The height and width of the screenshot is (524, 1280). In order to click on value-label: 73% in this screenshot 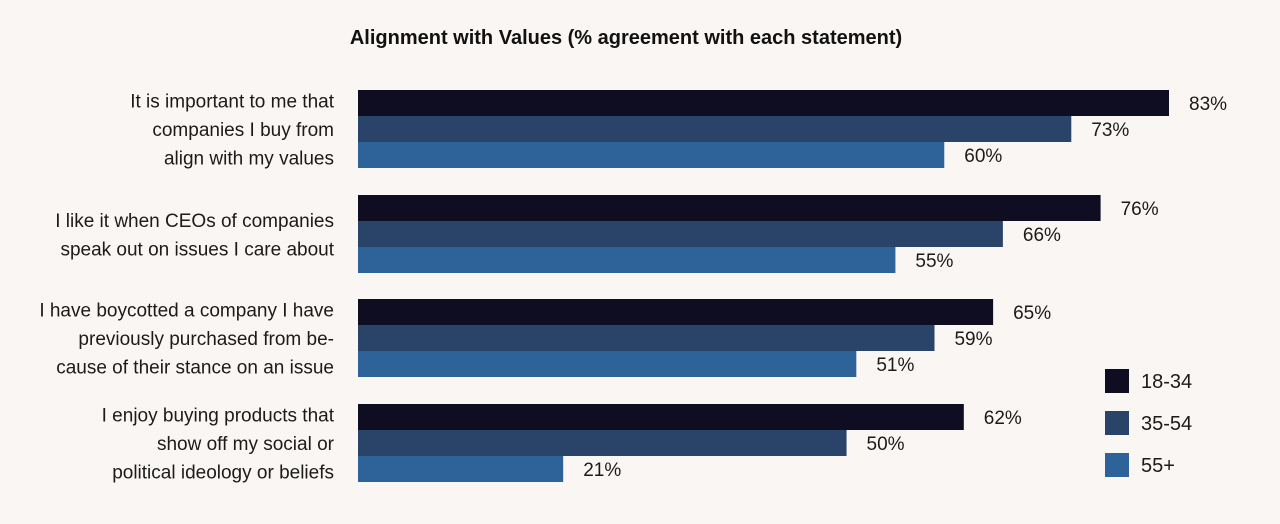, I will do `click(1110, 130)`.